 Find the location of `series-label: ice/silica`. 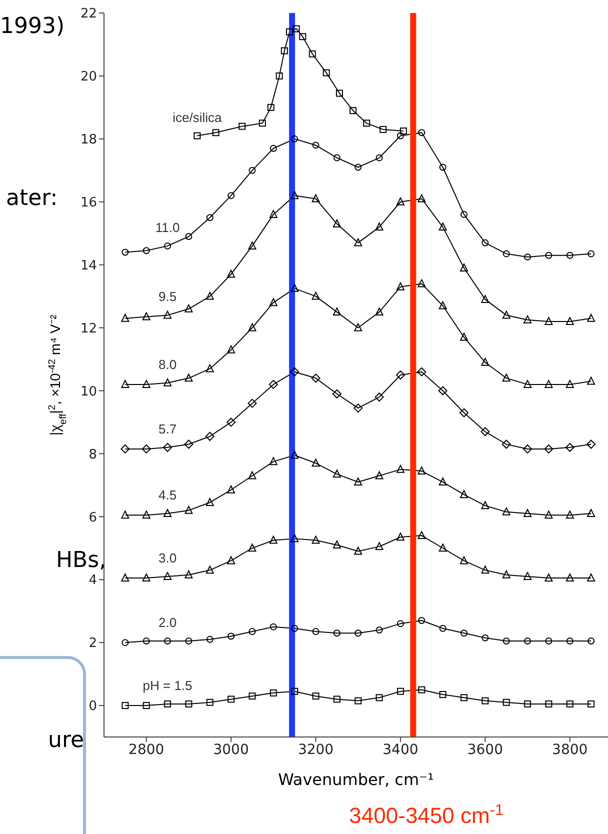

series-label: ice/silica is located at coordinates (197, 117).